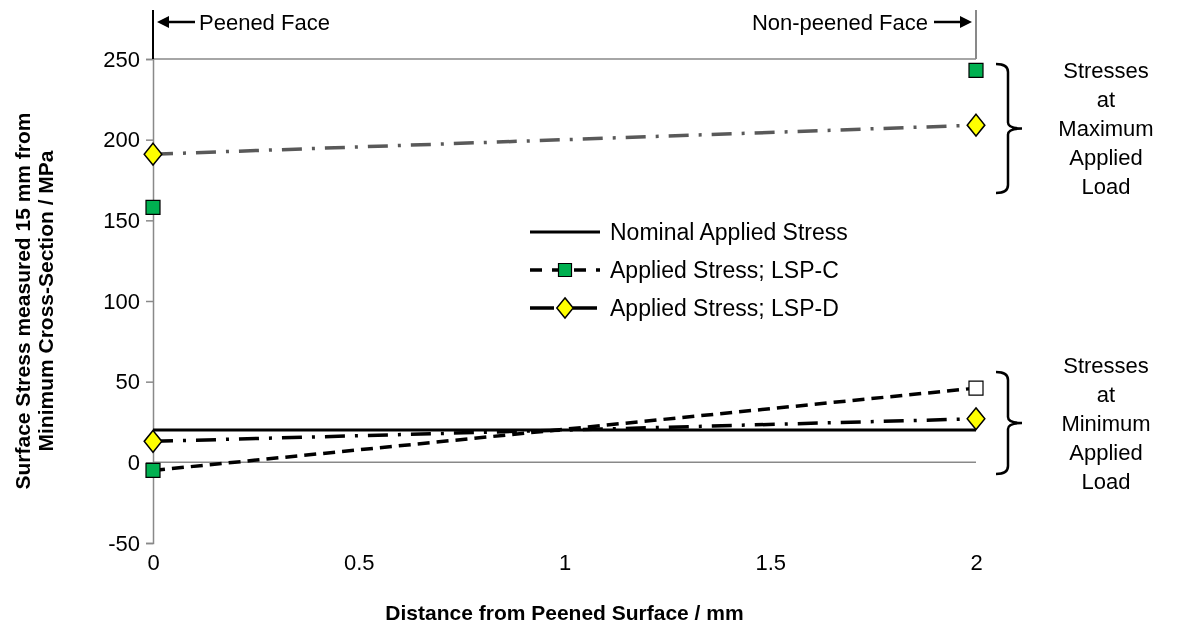  What do you see at coordinates (976, 563) in the screenshot?
I see `x-tick-label: 2` at bounding box center [976, 563].